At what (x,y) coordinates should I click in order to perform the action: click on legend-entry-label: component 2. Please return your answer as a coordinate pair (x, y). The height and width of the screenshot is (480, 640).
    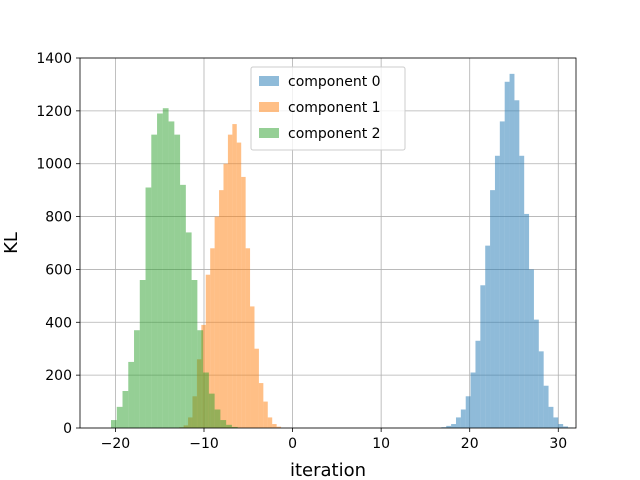
    Looking at the image, I should click on (334, 134).